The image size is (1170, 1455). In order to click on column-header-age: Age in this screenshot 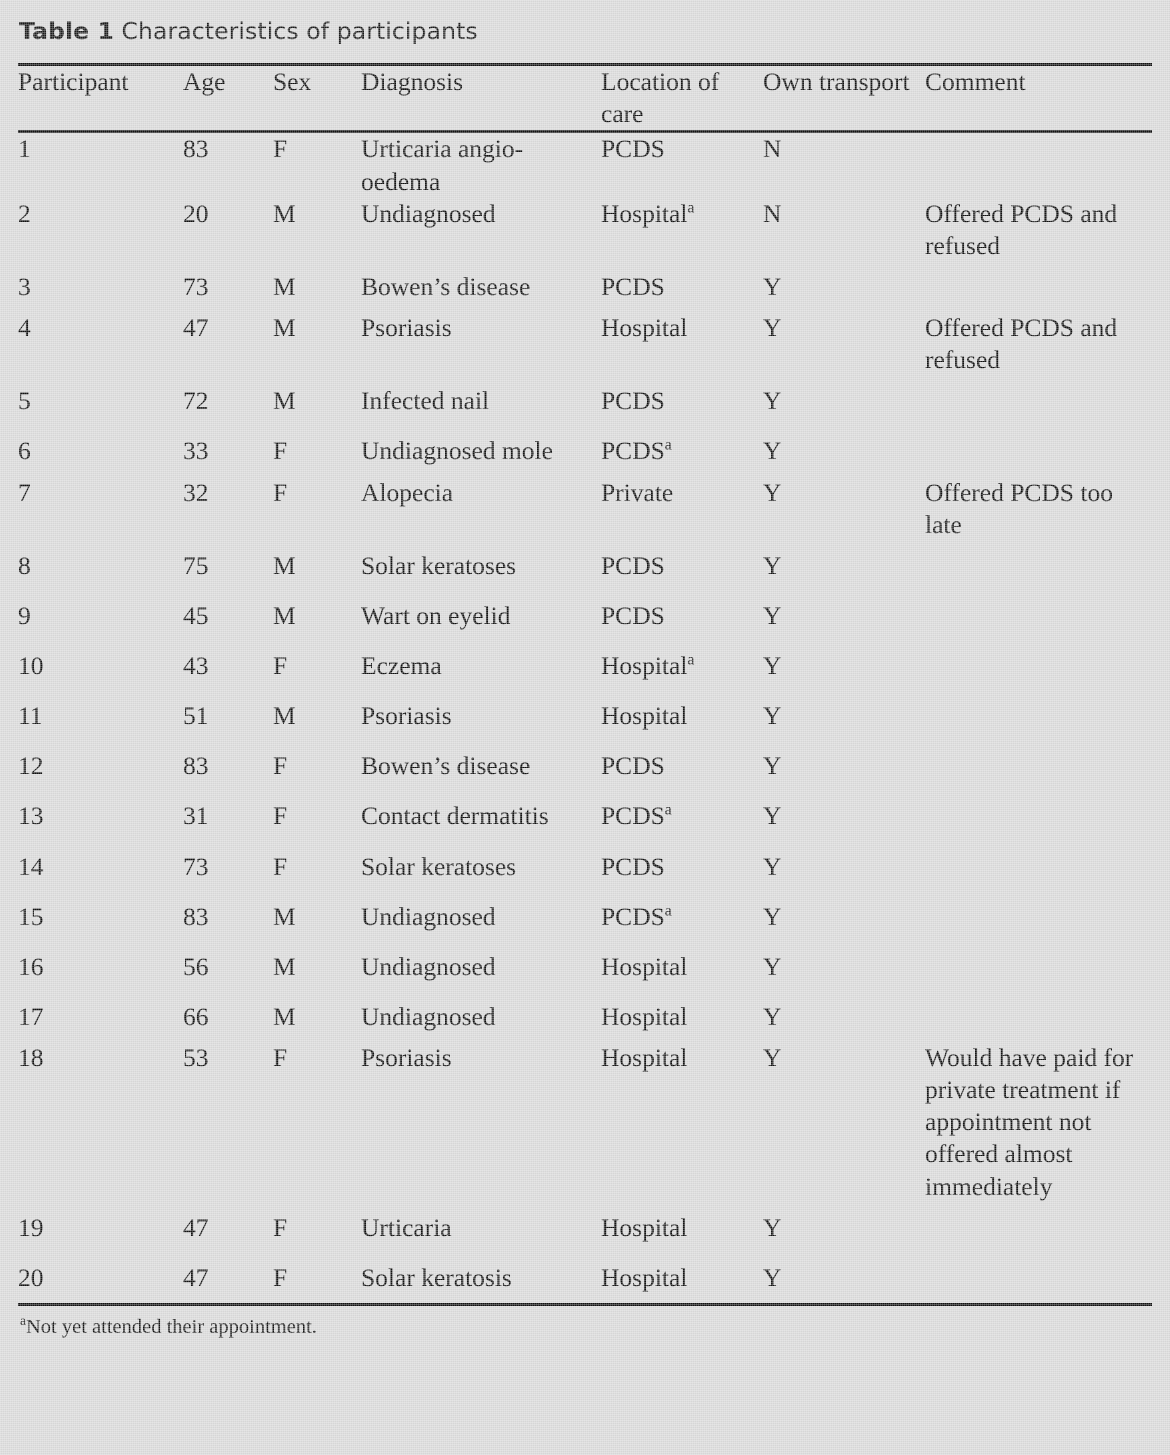, I will do `click(204, 82)`.